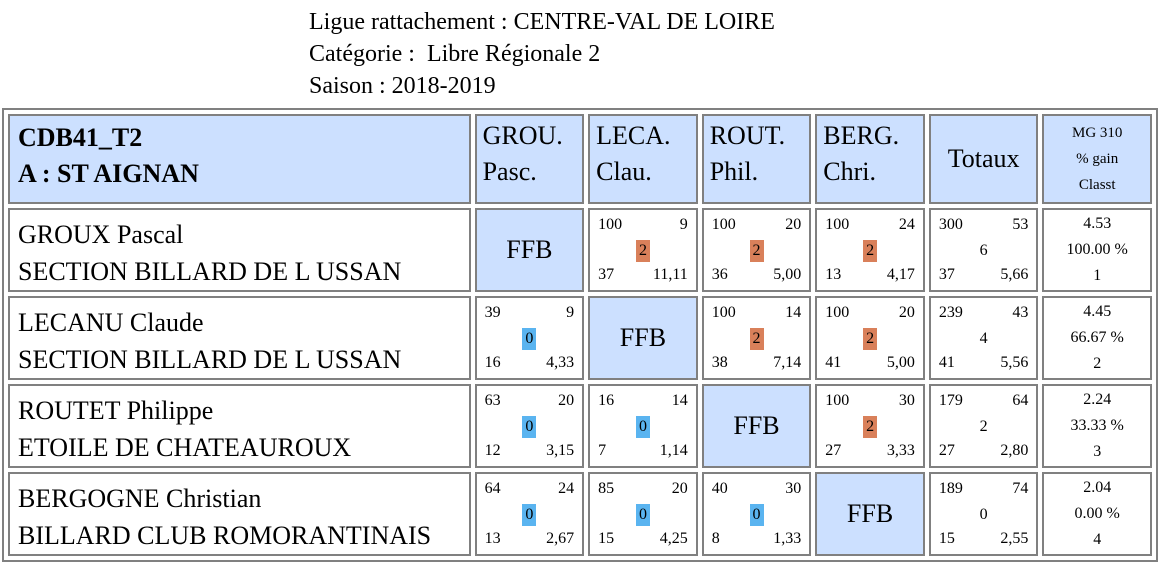 This screenshot has width=1160, height=563. Describe the element at coordinates (624, 171) in the screenshot. I see `col-header-line2: Clau.` at that location.